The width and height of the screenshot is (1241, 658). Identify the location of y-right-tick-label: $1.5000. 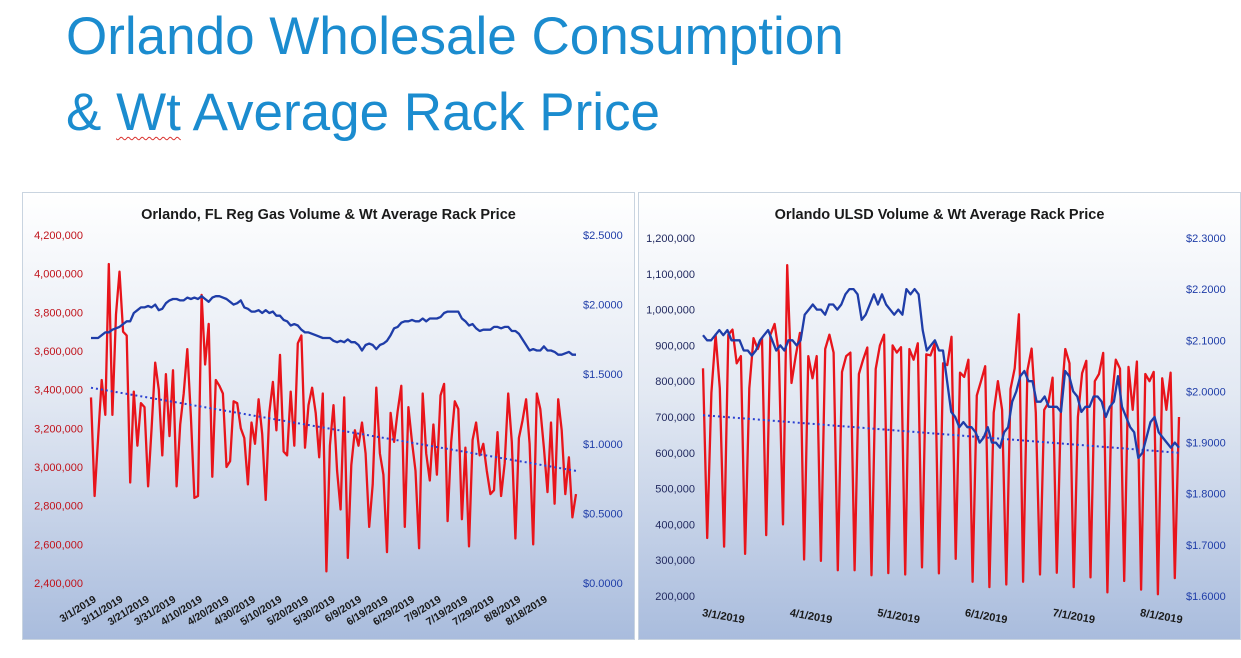
(603, 375).